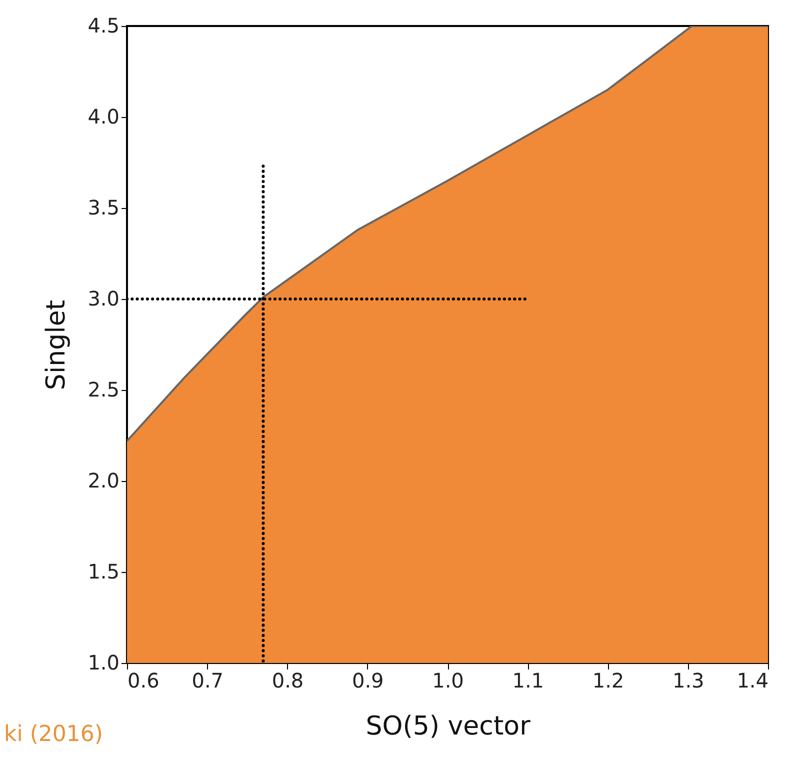 The height and width of the screenshot is (769, 791). Describe the element at coordinates (104, 572) in the screenshot. I see `y-tick-label: 1.5` at that location.